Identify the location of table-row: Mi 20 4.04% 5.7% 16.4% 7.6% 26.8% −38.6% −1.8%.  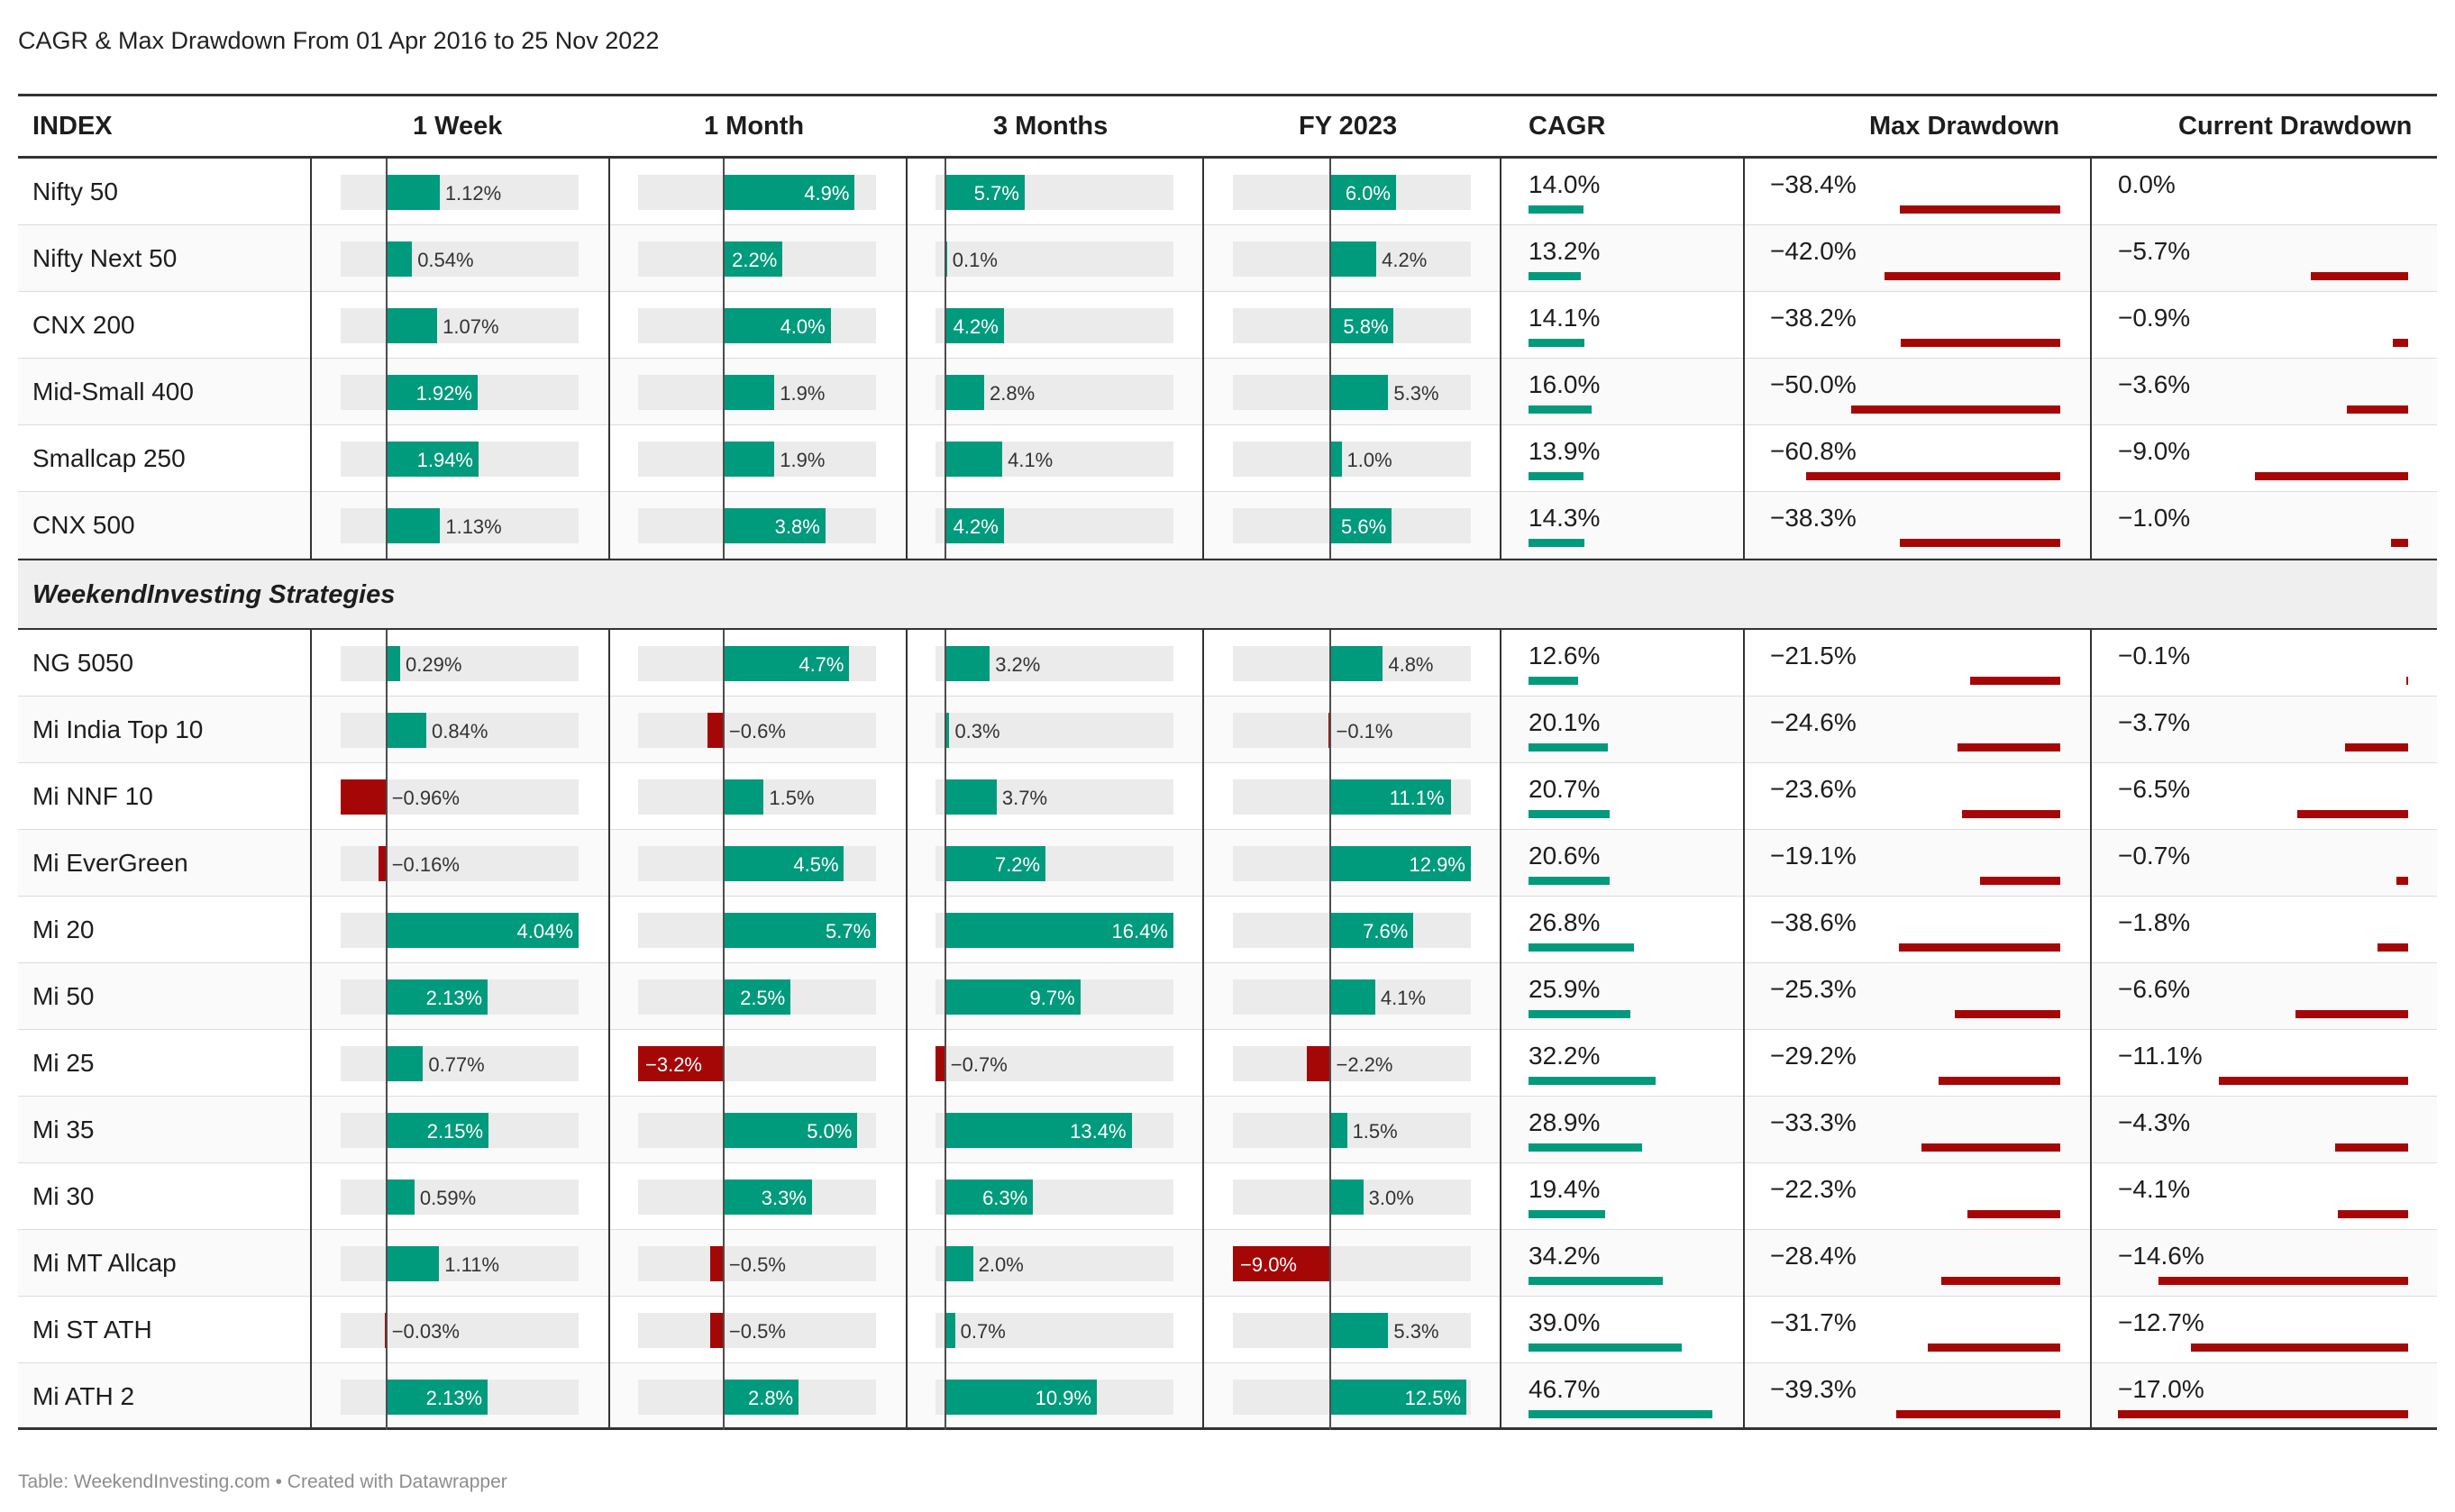
(1227, 930).